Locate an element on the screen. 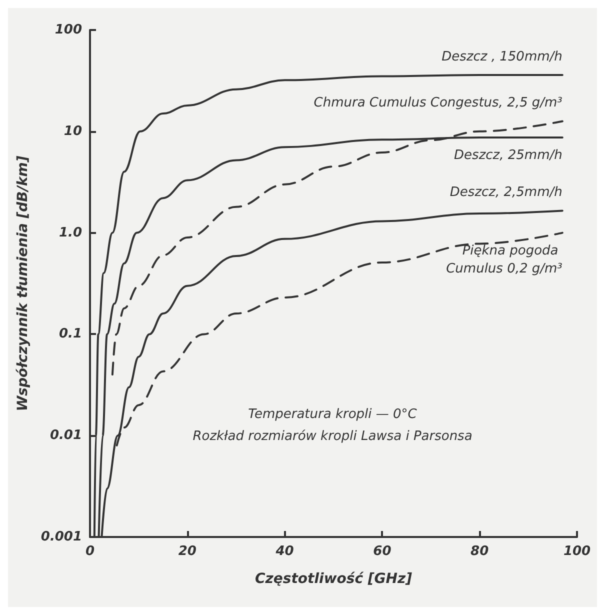 This screenshot has height=615, width=605. x-tick-label: 0 is located at coordinates (90, 551).